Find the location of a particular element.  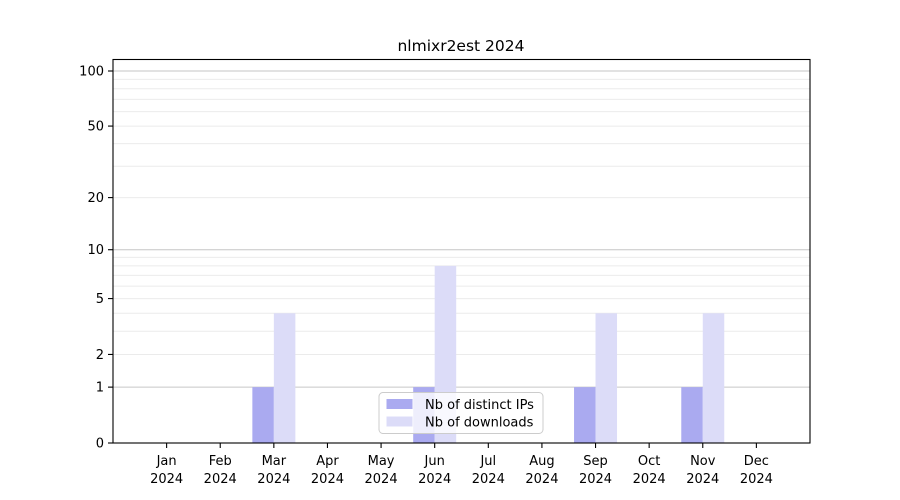

y-tick-label: 5 is located at coordinates (100, 299).